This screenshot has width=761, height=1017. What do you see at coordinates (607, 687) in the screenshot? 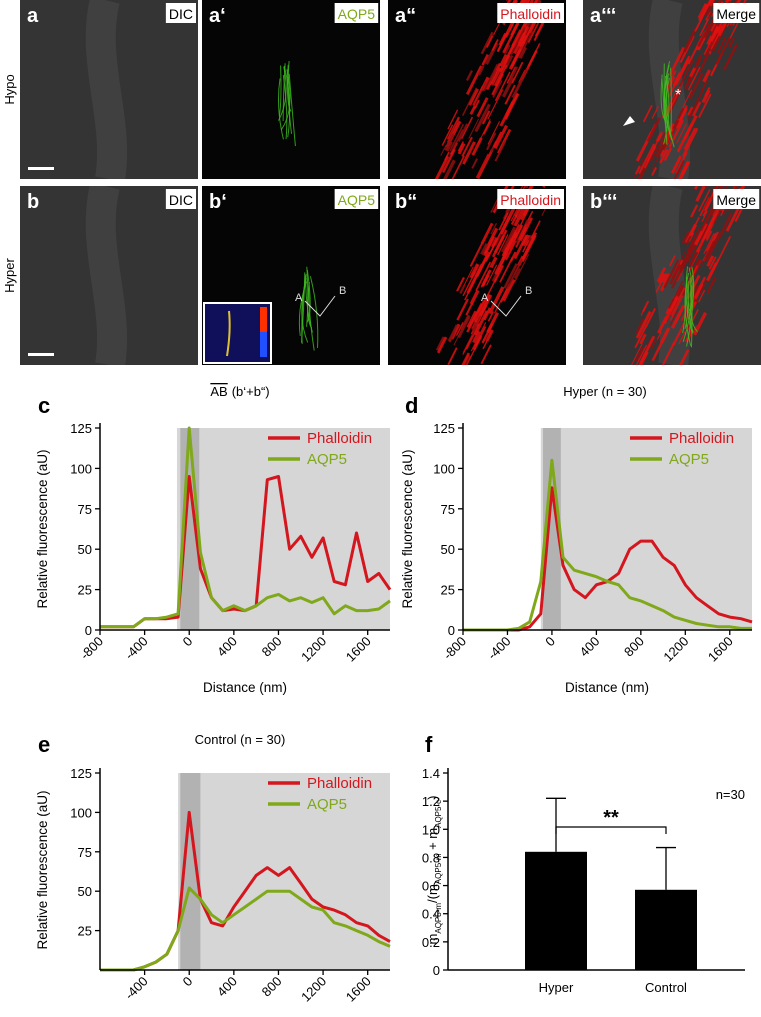
I see `x-axis-label: Distance (nm)` at bounding box center [607, 687].